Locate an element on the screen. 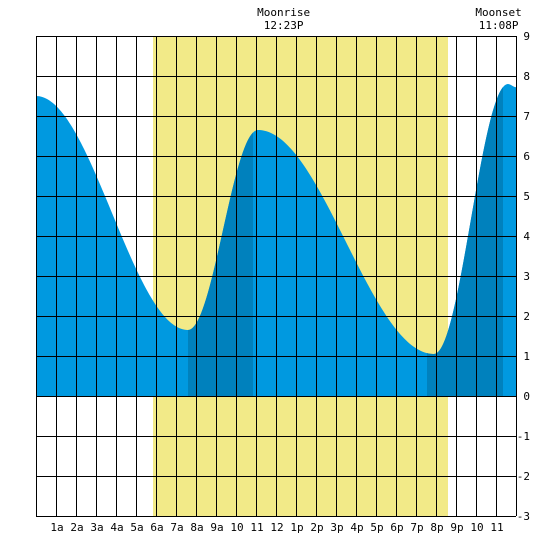 The width and height of the screenshot is (550, 550). x-tick-label: 3a is located at coordinates (96, 527).